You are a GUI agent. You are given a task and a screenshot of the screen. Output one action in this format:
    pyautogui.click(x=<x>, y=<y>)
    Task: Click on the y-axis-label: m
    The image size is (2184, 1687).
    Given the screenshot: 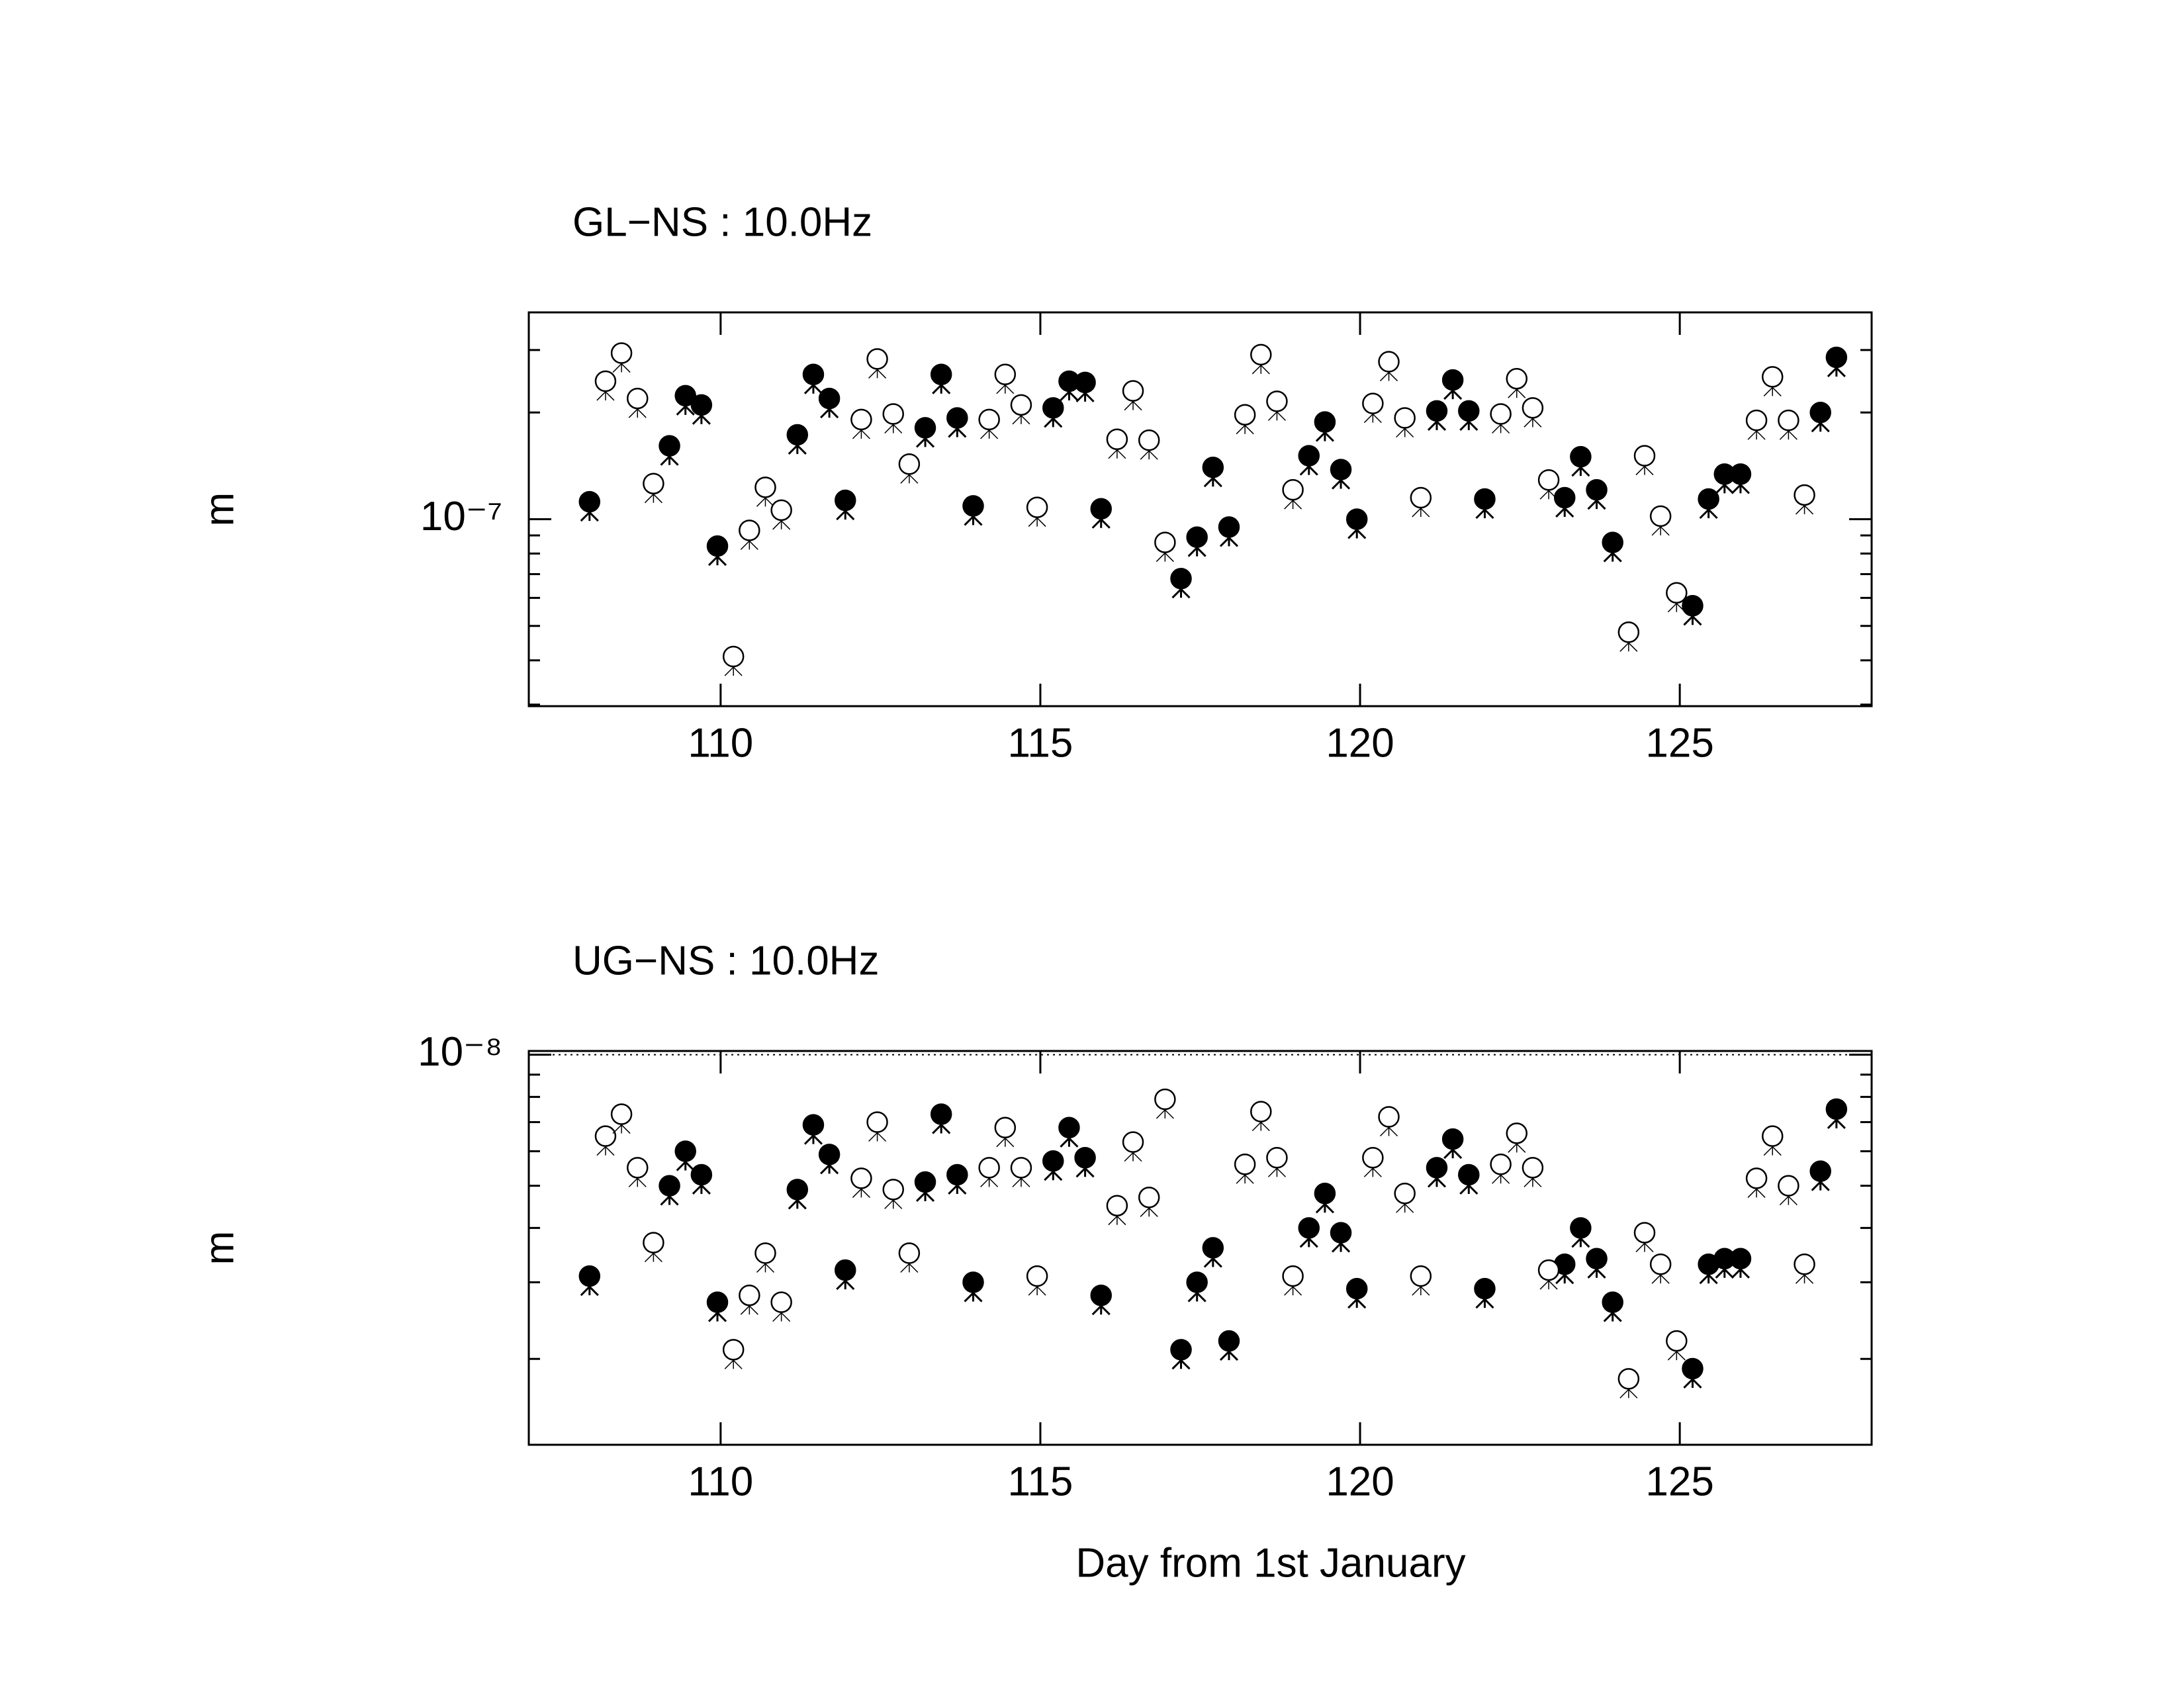 What is the action you would take?
    pyautogui.click(x=219, y=509)
    